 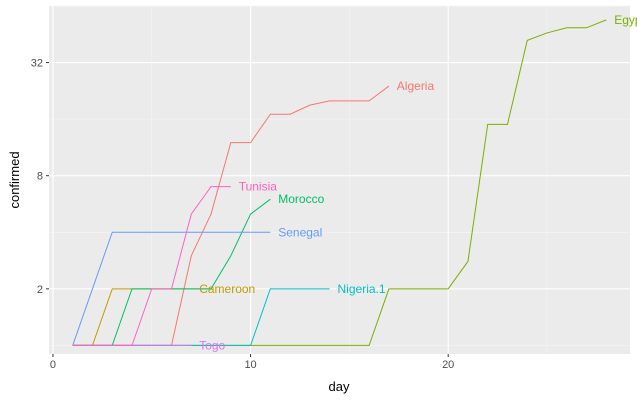 What do you see at coordinates (339, 386) in the screenshot?
I see `x-axis-title: day` at bounding box center [339, 386].